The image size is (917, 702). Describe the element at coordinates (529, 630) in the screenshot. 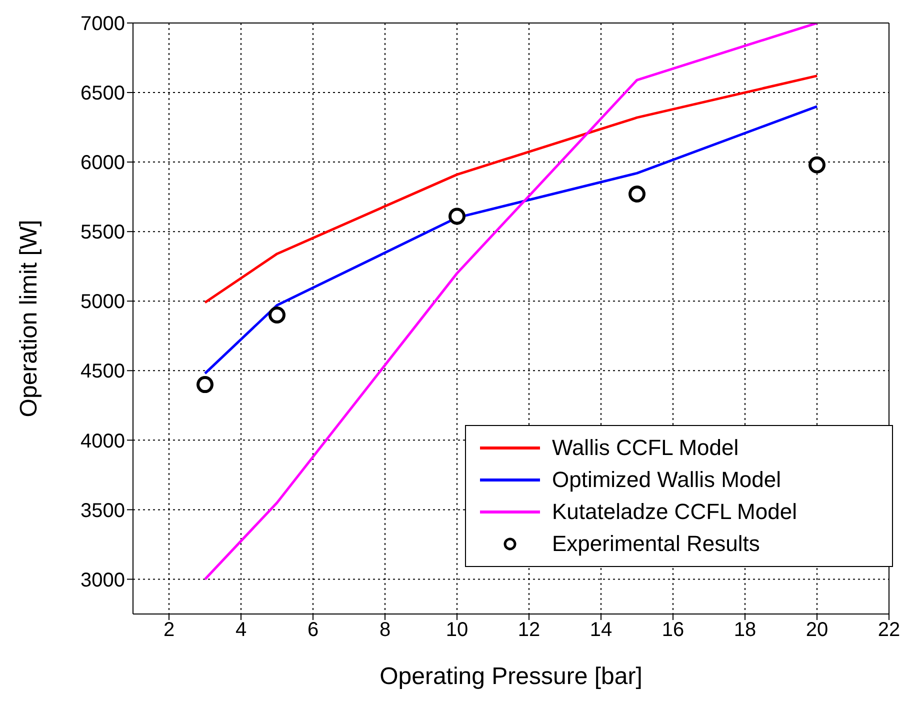

I see `x-tick-label: 12` at that location.